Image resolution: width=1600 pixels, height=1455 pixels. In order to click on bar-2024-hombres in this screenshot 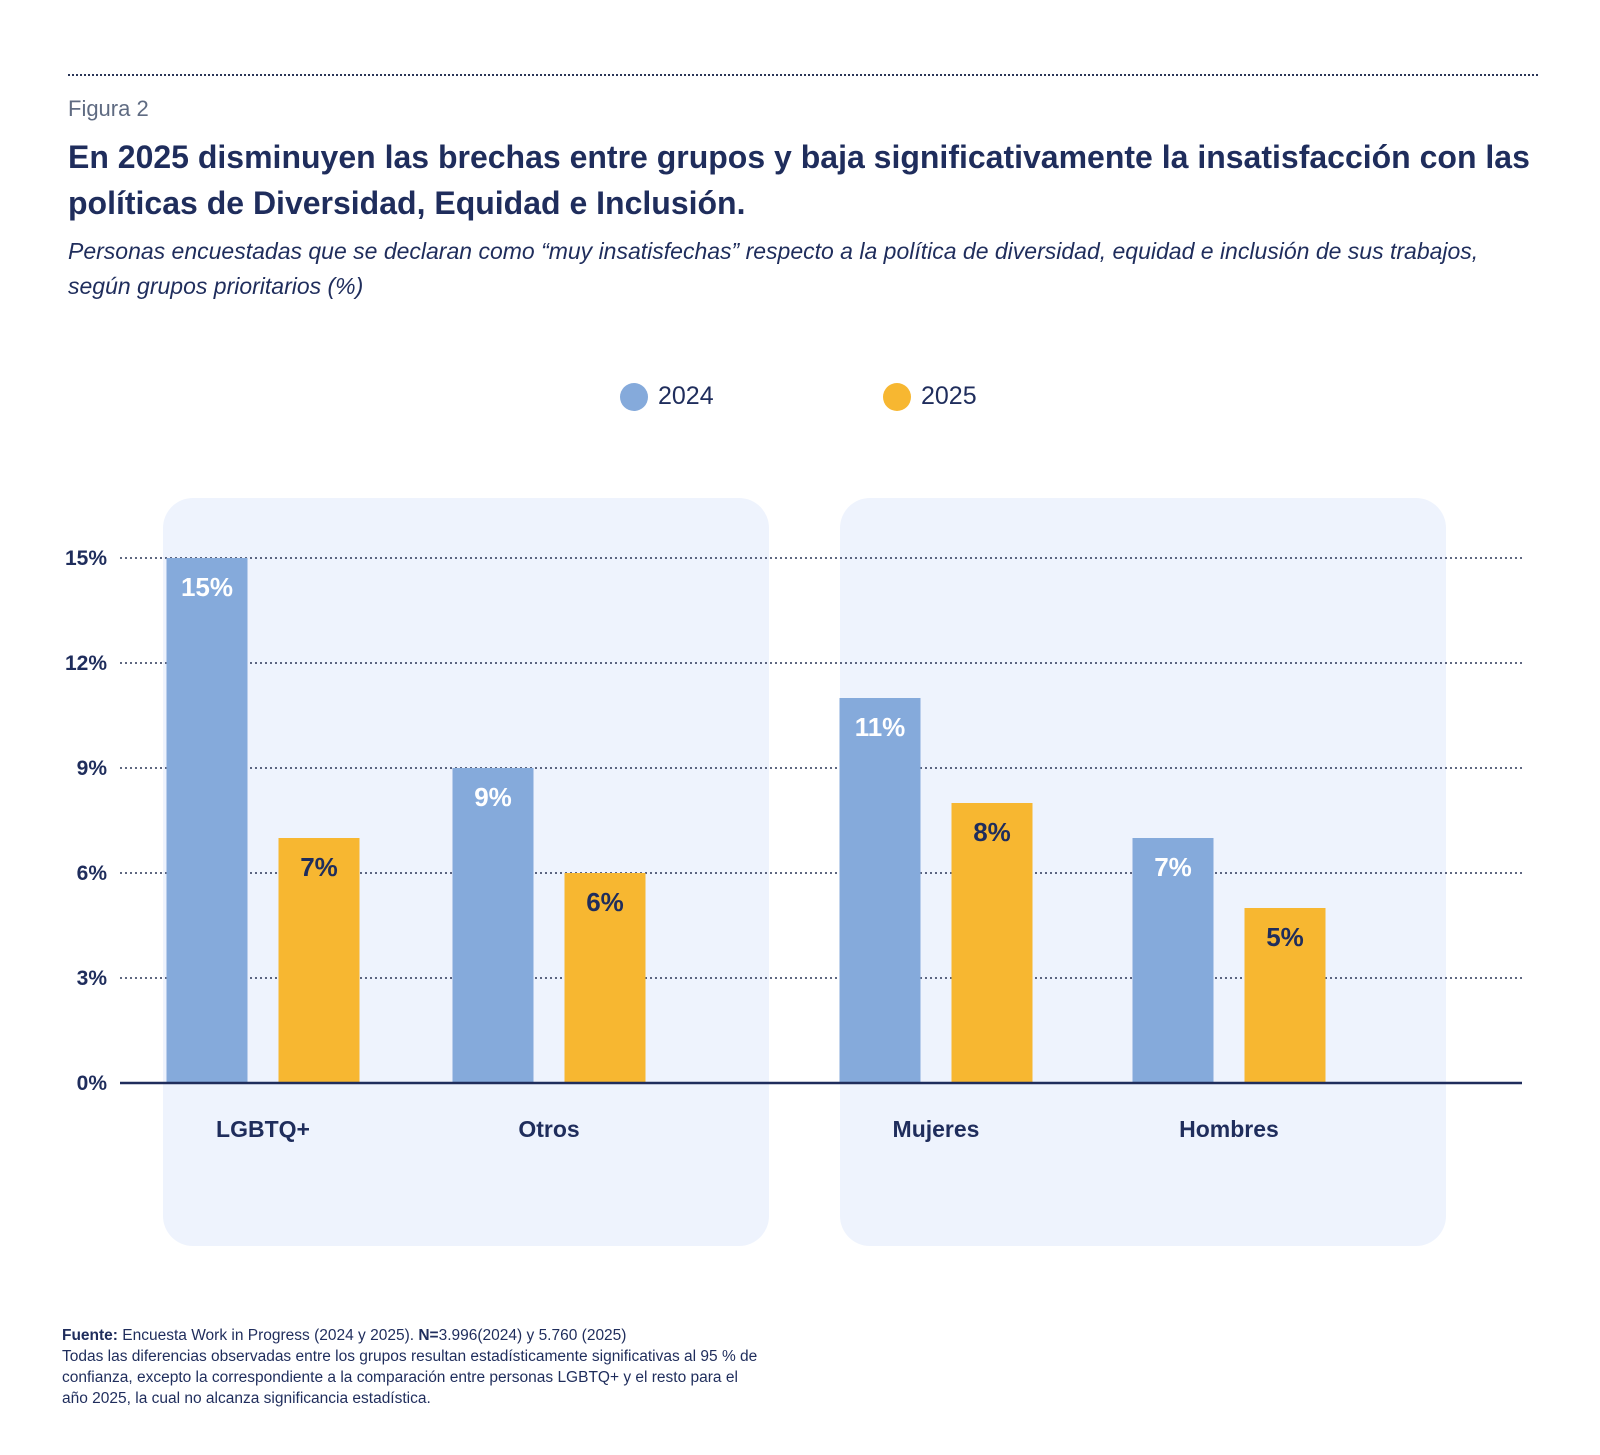, I will do `click(1173, 960)`.